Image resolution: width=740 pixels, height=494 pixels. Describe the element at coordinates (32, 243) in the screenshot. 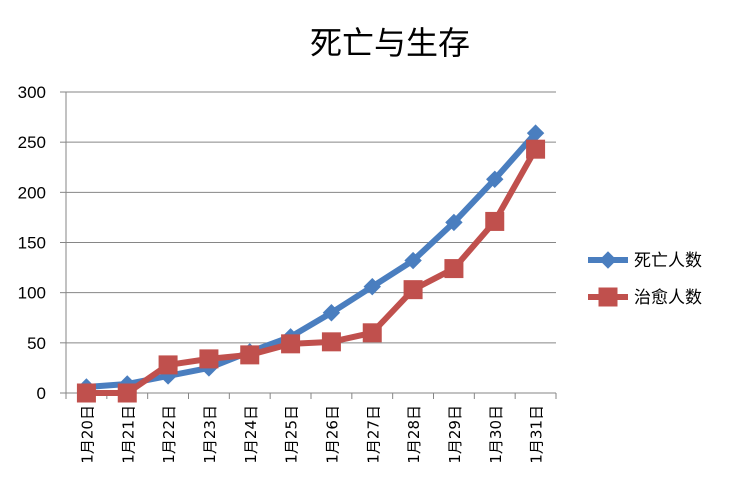

I see `y-tick-label: 150` at that location.